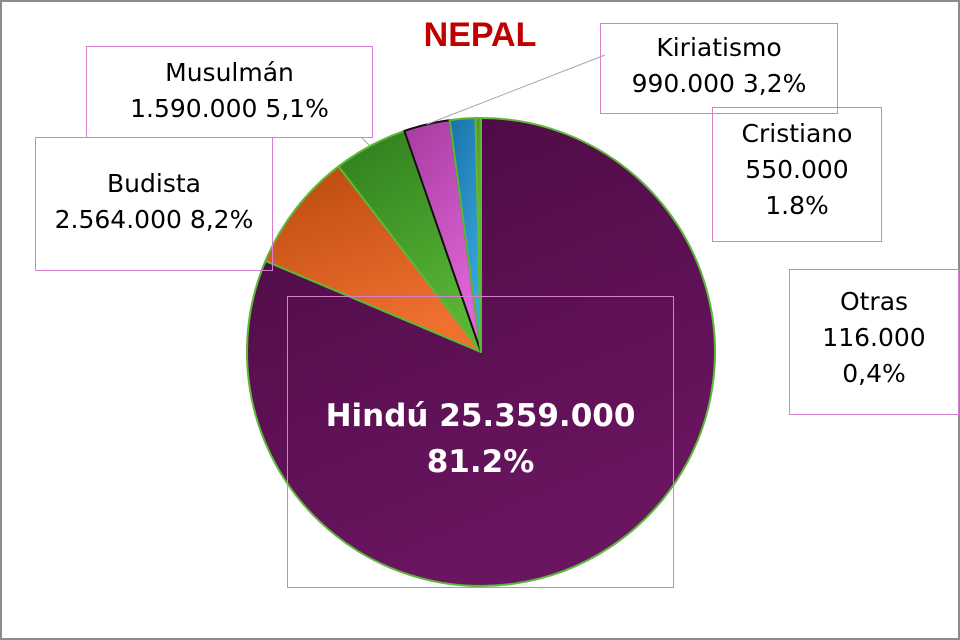  What do you see at coordinates (229, 108) in the screenshot?
I see `data-label-musulman-value: 1.590.000 5,1%` at bounding box center [229, 108].